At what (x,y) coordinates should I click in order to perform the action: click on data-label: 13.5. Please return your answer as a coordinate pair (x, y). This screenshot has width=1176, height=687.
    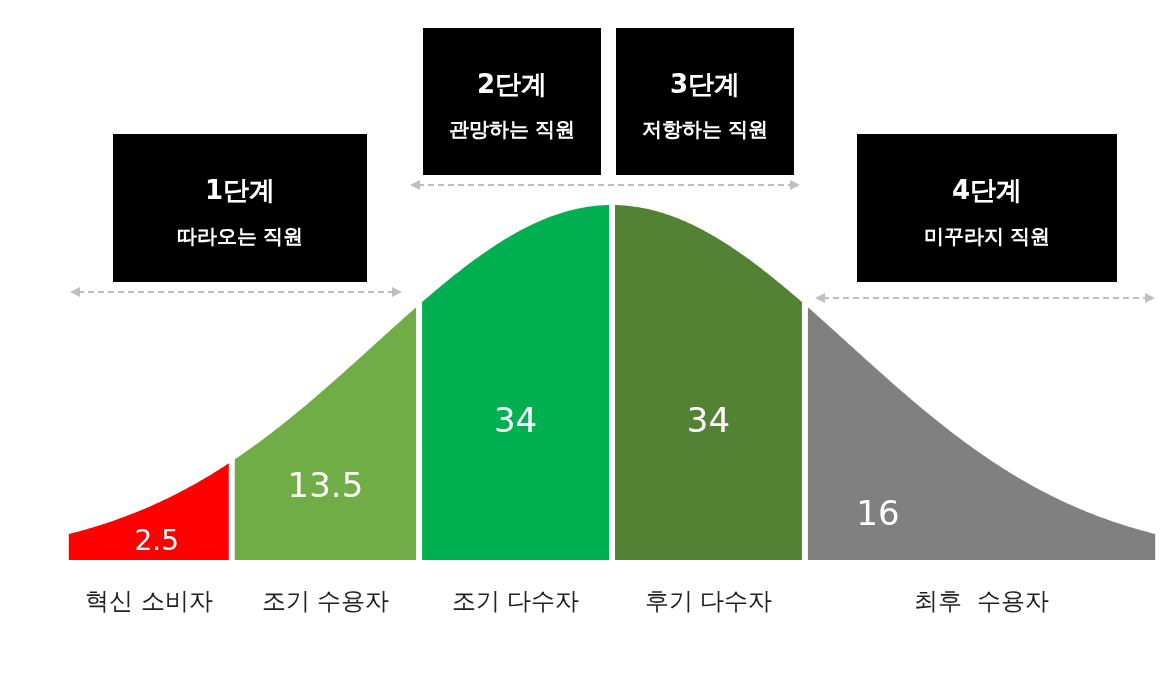
    Looking at the image, I should click on (325, 485).